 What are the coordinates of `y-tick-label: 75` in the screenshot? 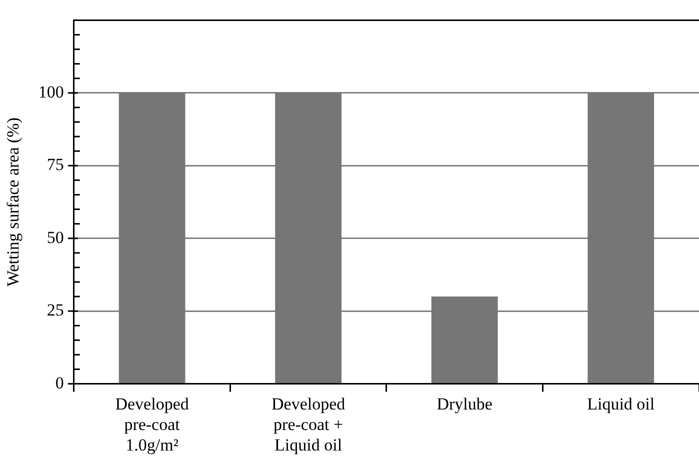 It's located at (55, 164).